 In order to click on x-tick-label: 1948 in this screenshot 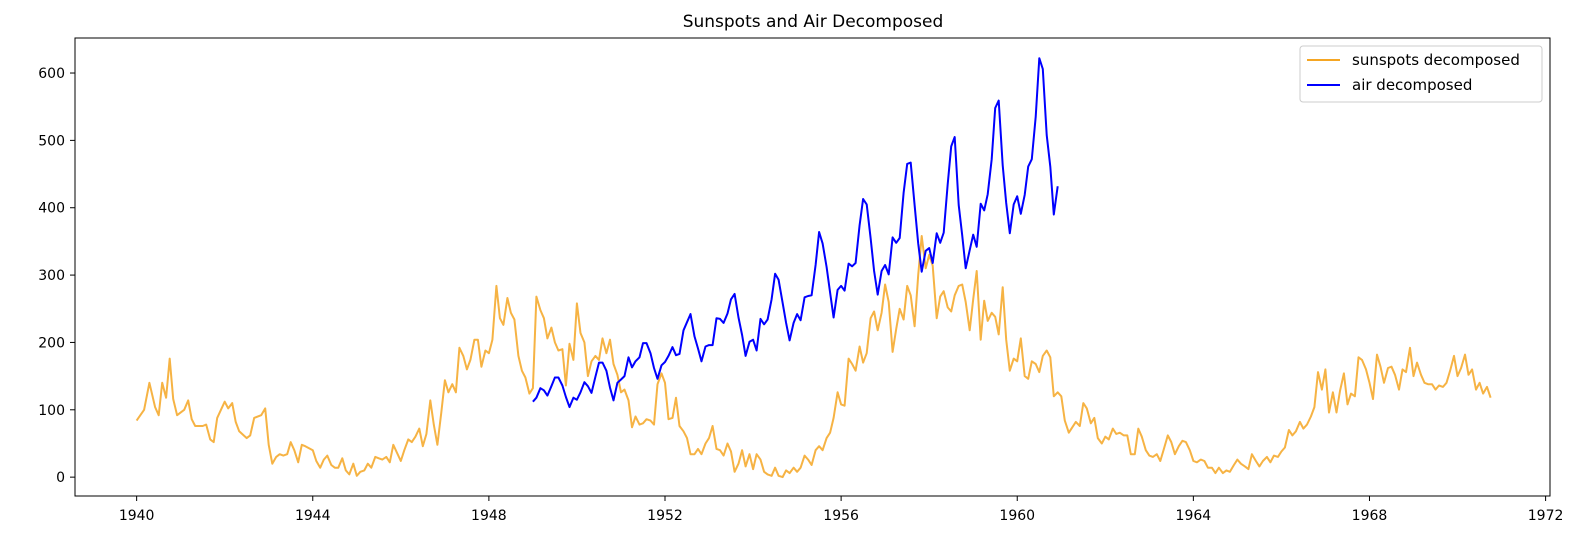, I will do `click(489, 516)`.